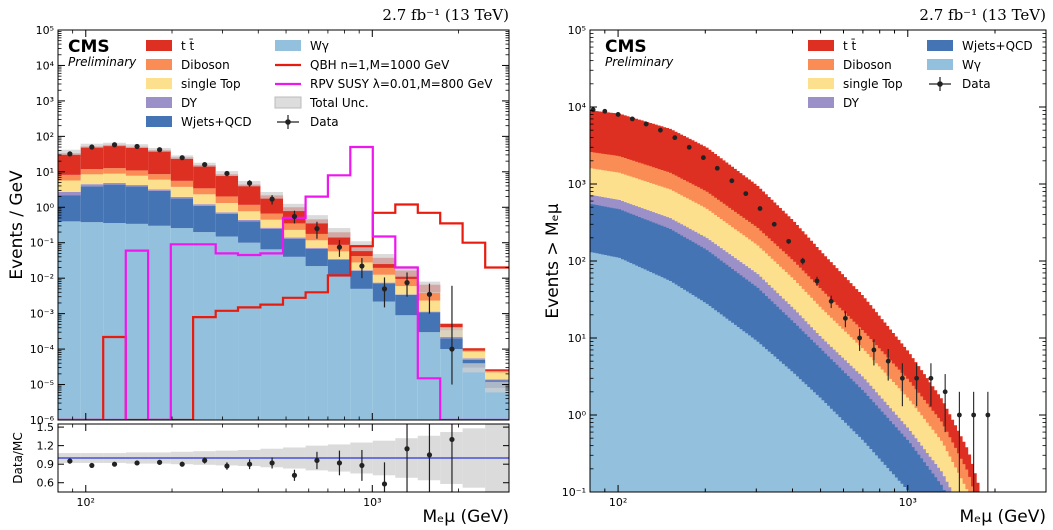 This screenshot has width=1053, height=530. What do you see at coordinates (45, 136) in the screenshot?
I see `y-tick-label: 10²` at bounding box center [45, 136].